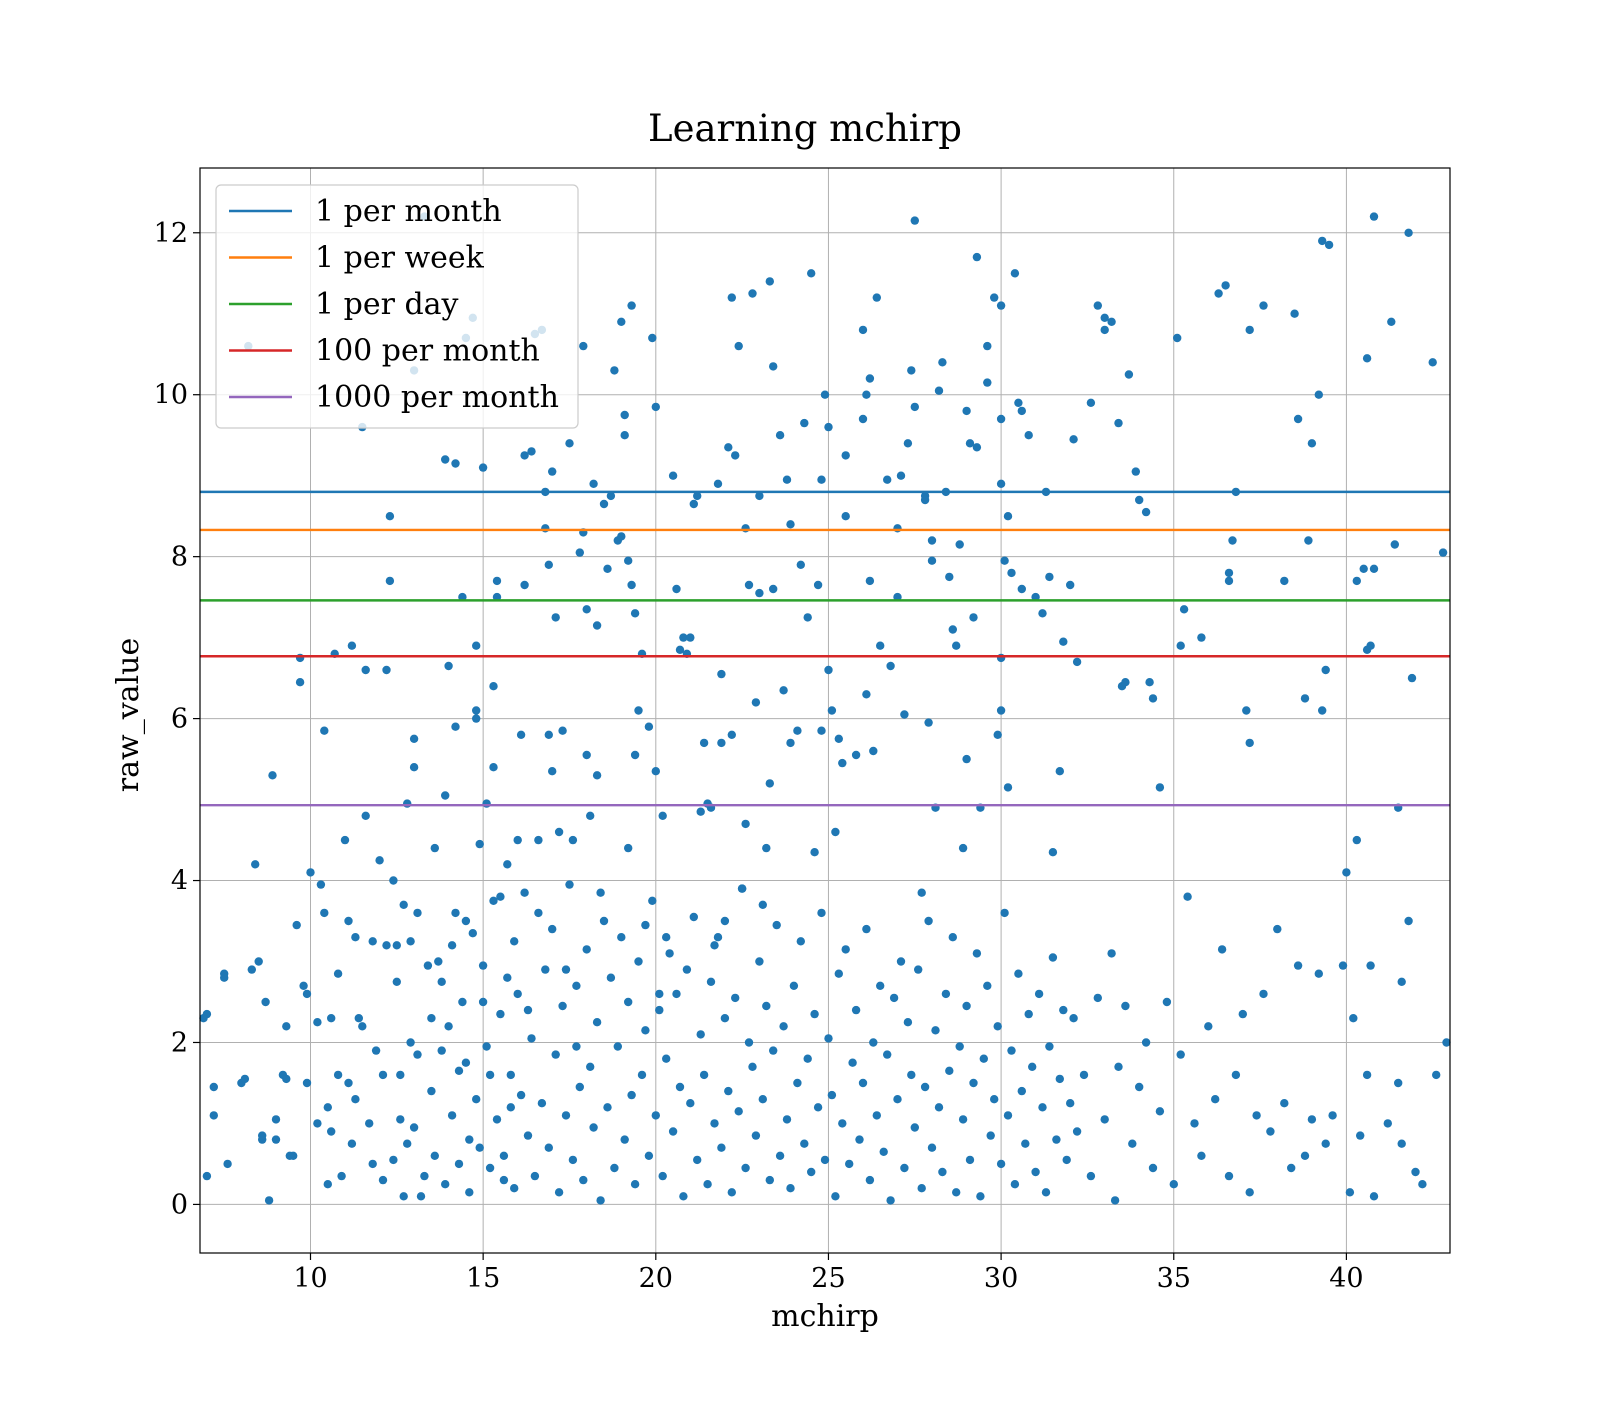 The width and height of the screenshot is (1600, 1405). What do you see at coordinates (387, 304) in the screenshot?
I see `legend-label: 1 per day` at bounding box center [387, 304].